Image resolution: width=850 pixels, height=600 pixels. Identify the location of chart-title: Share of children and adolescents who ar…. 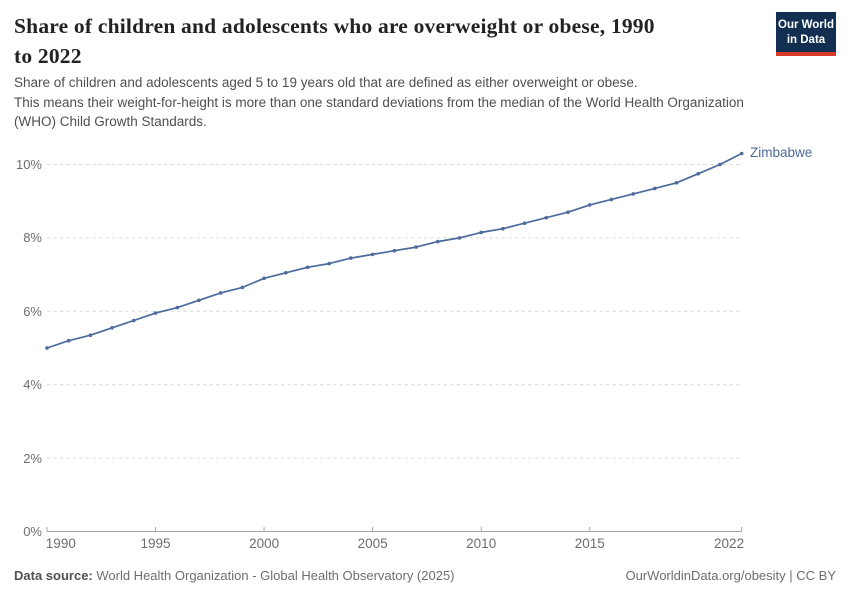
(334, 41).